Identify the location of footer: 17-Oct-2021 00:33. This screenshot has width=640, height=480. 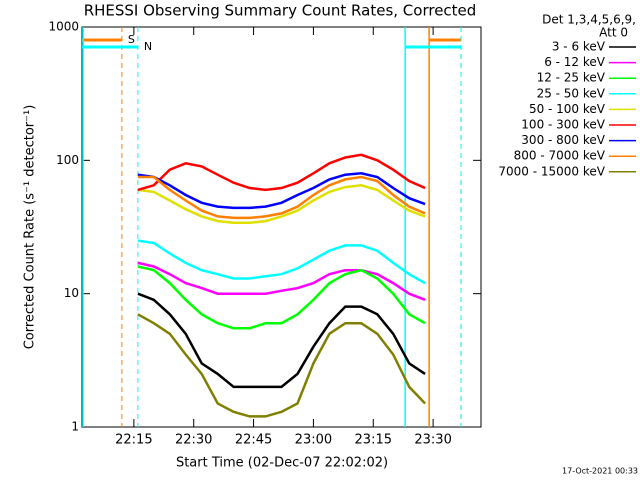
(600, 471).